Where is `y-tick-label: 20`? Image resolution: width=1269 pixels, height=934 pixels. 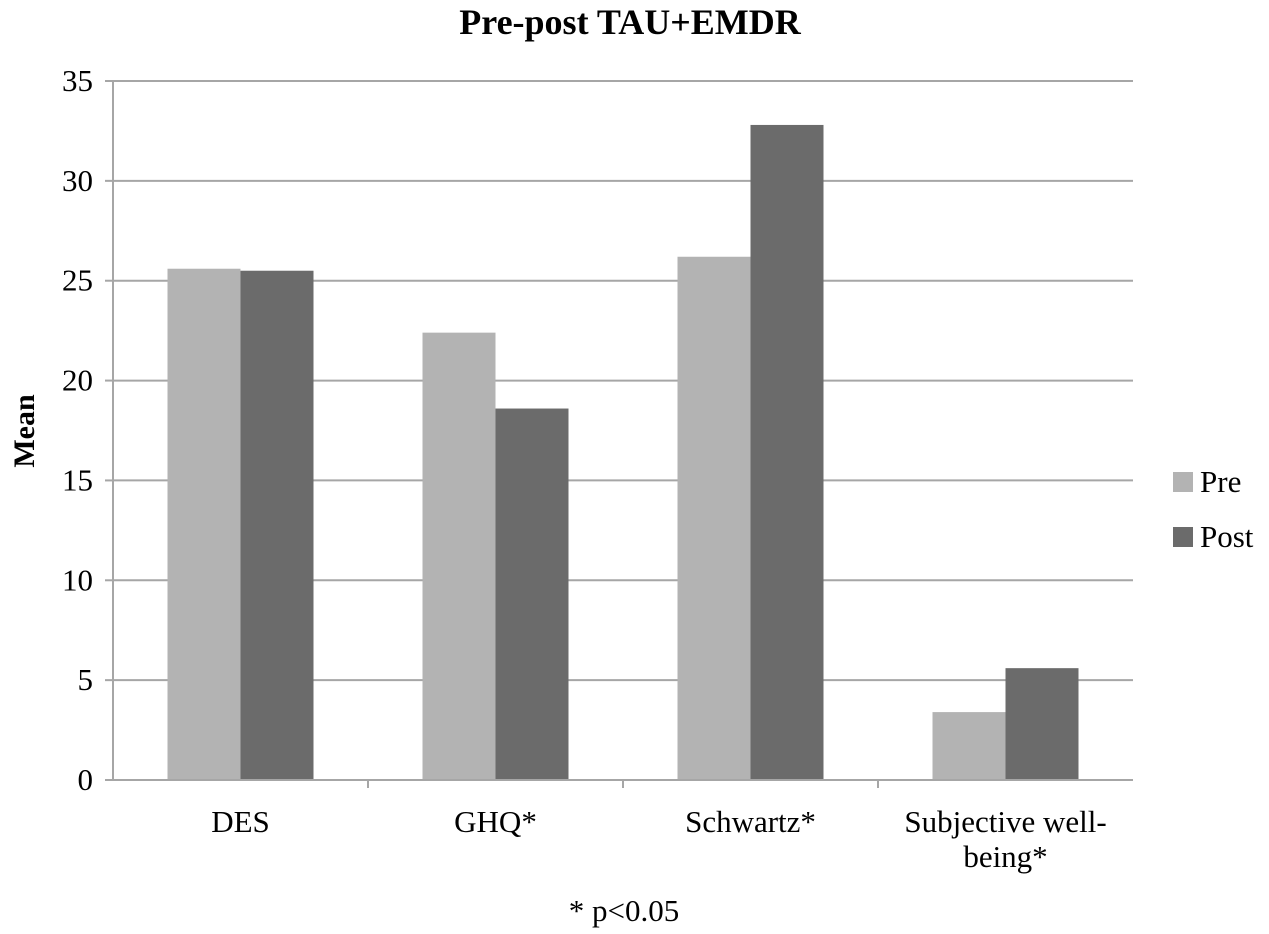 y-tick-label: 20 is located at coordinates (77, 380).